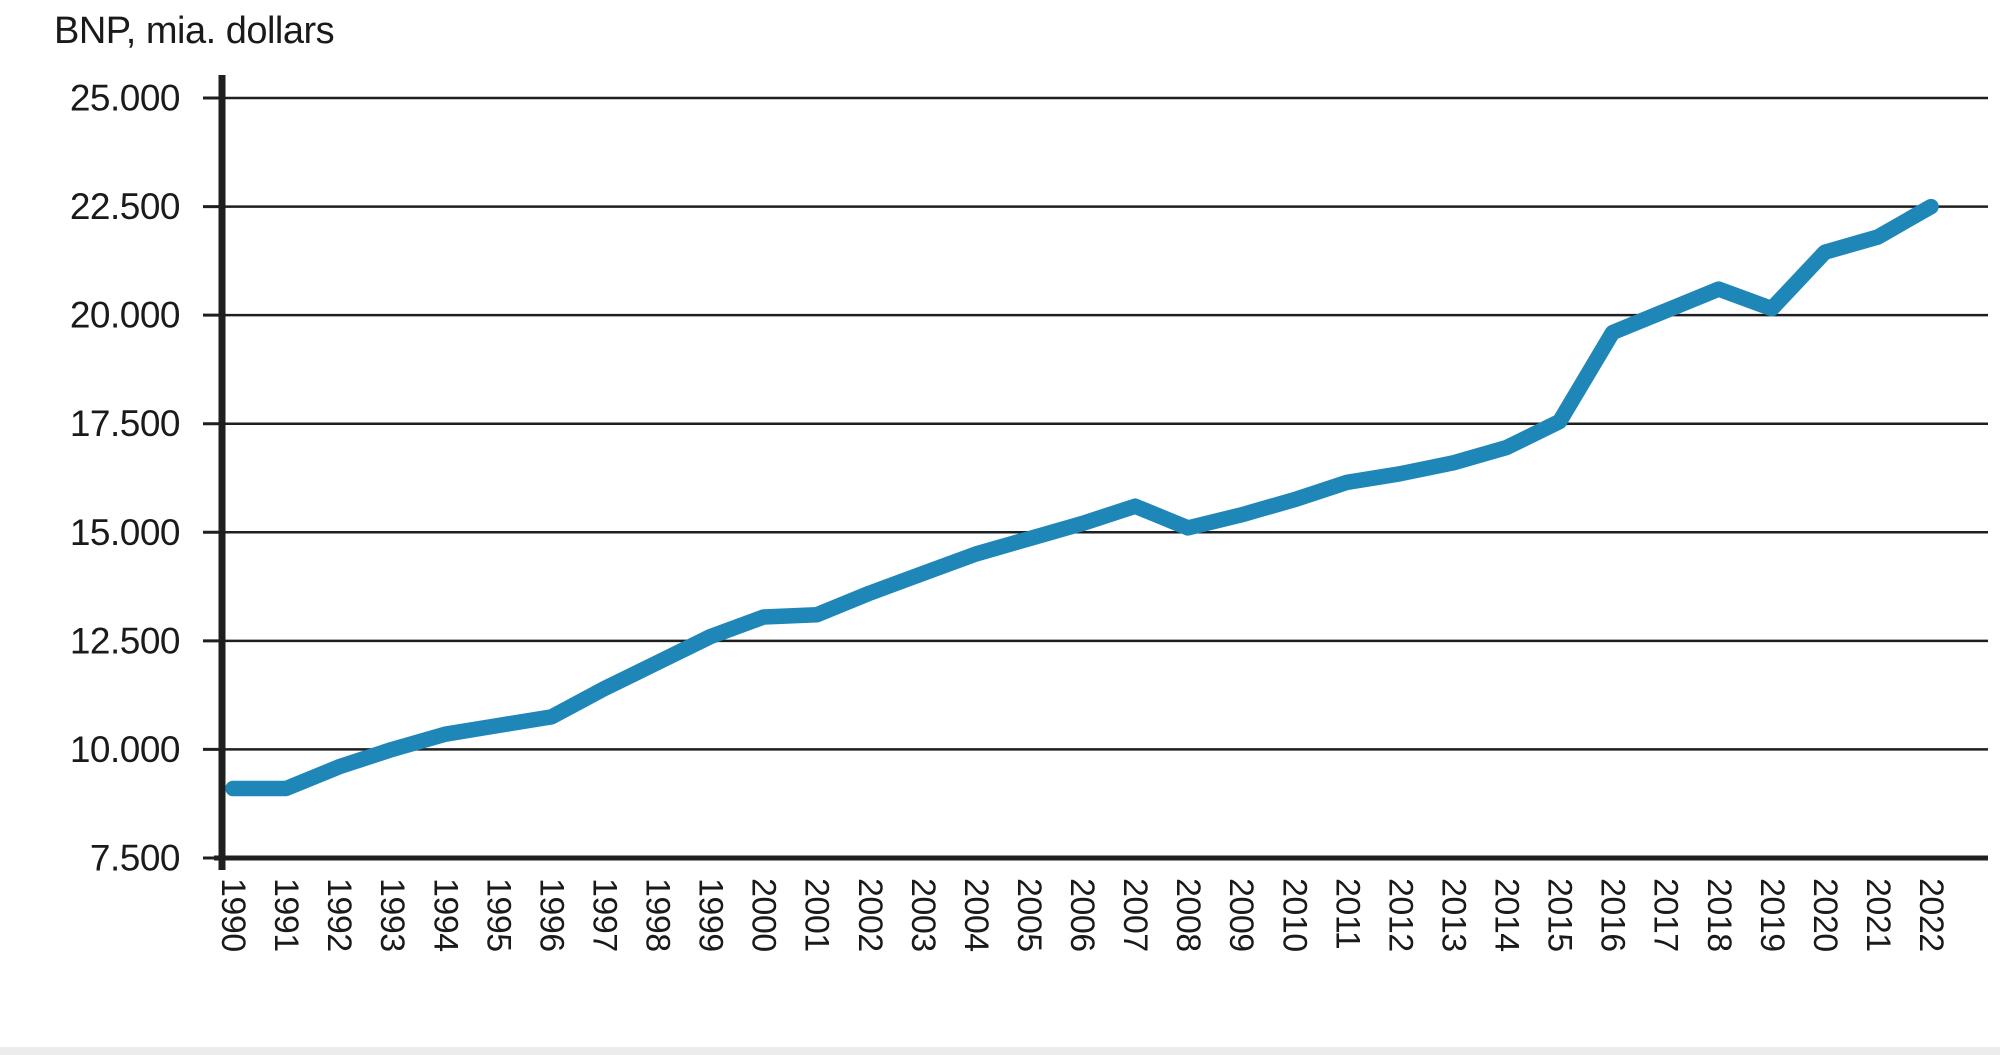  I want to click on x-tick-label: 2006, so click(1082, 915).